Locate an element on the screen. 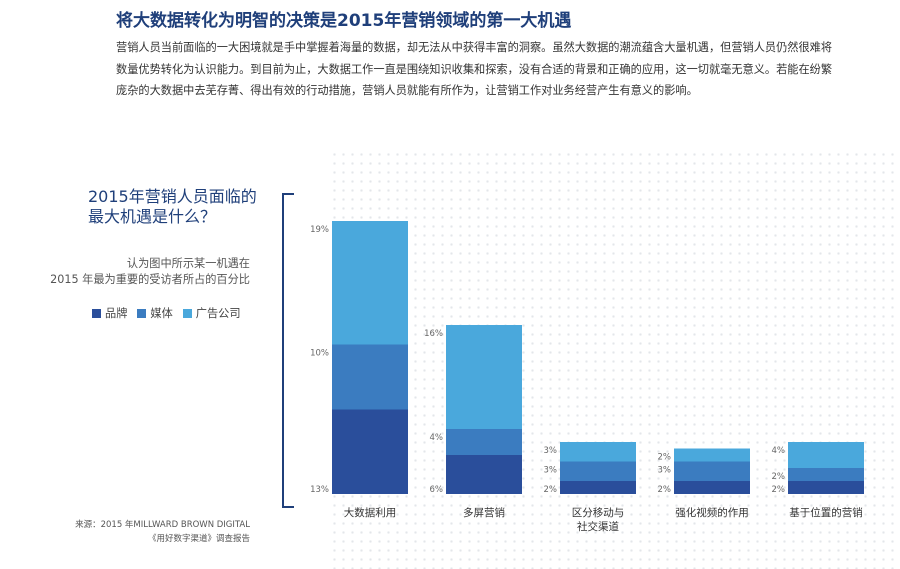 The width and height of the screenshot is (900, 569). source-line-1: 来源：2015 年MILLWARD BROWN DIGITAL is located at coordinates (162, 525).